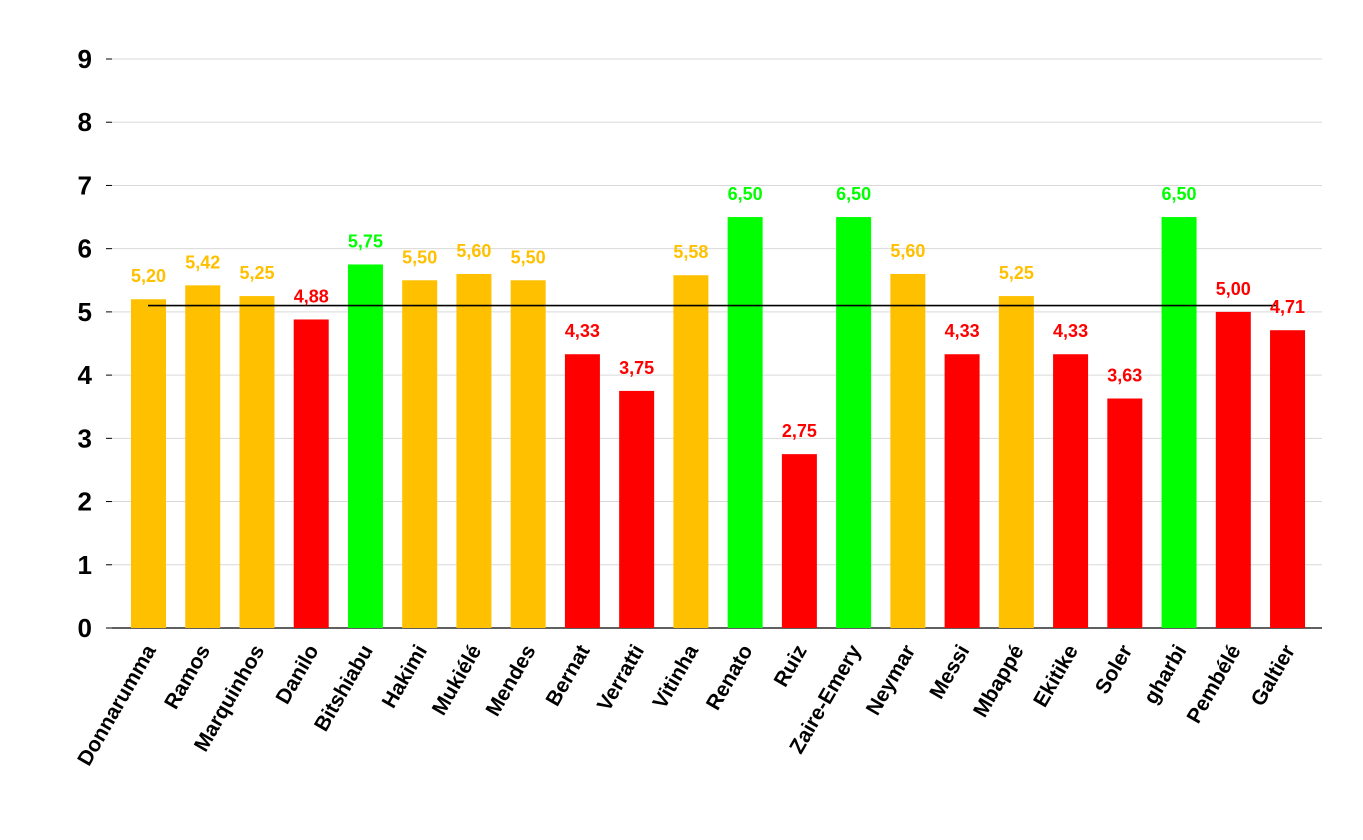  Describe the element at coordinates (405, 676) in the screenshot. I see `x-category-label: Hakimi` at that location.